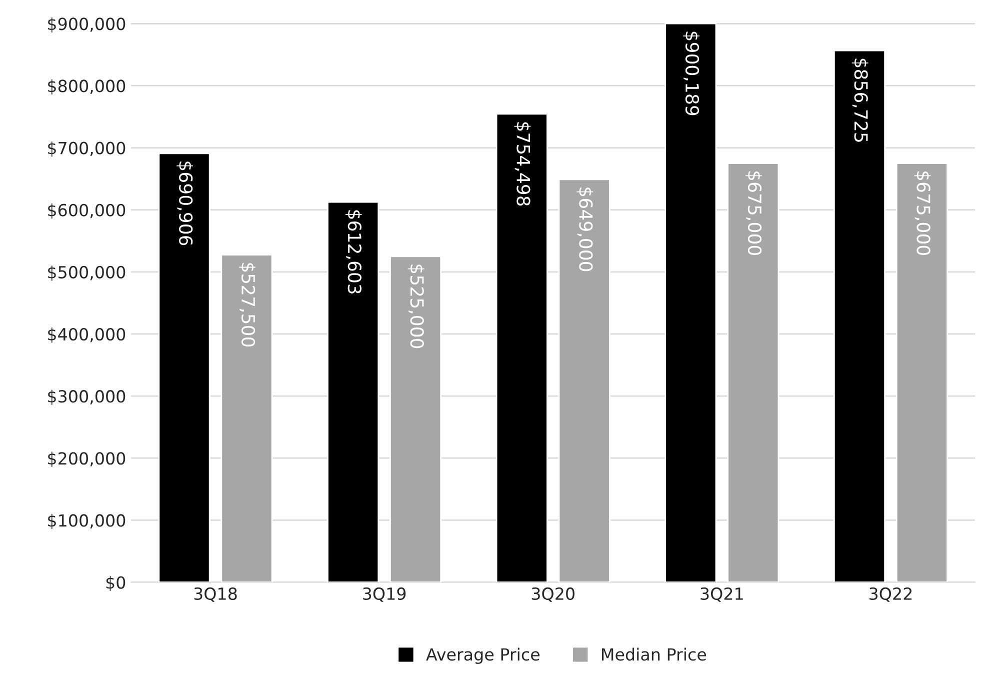 The image size is (993, 685). Describe the element at coordinates (522, 164) in the screenshot. I see `data-label: $754,498` at that location.